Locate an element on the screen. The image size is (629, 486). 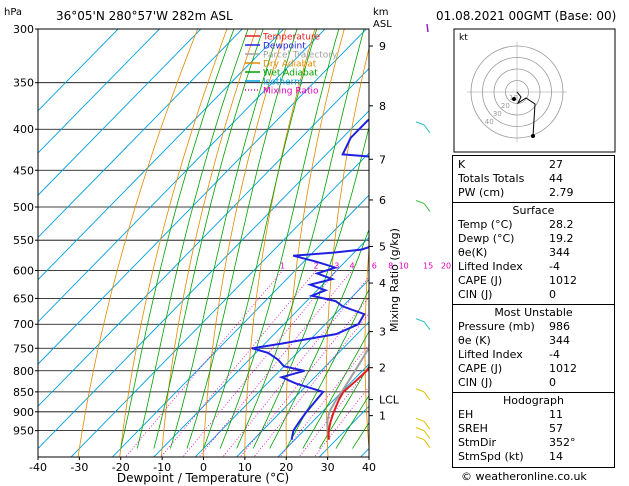
mixing-ratio-label: 2 is located at coordinates (315, 266).